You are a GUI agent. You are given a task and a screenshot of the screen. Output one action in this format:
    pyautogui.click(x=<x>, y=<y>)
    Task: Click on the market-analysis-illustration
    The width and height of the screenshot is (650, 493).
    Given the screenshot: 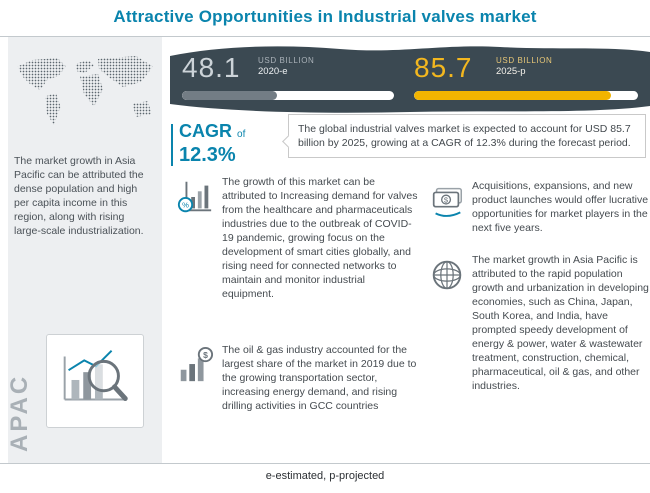 What is the action you would take?
    pyautogui.click(x=95, y=381)
    